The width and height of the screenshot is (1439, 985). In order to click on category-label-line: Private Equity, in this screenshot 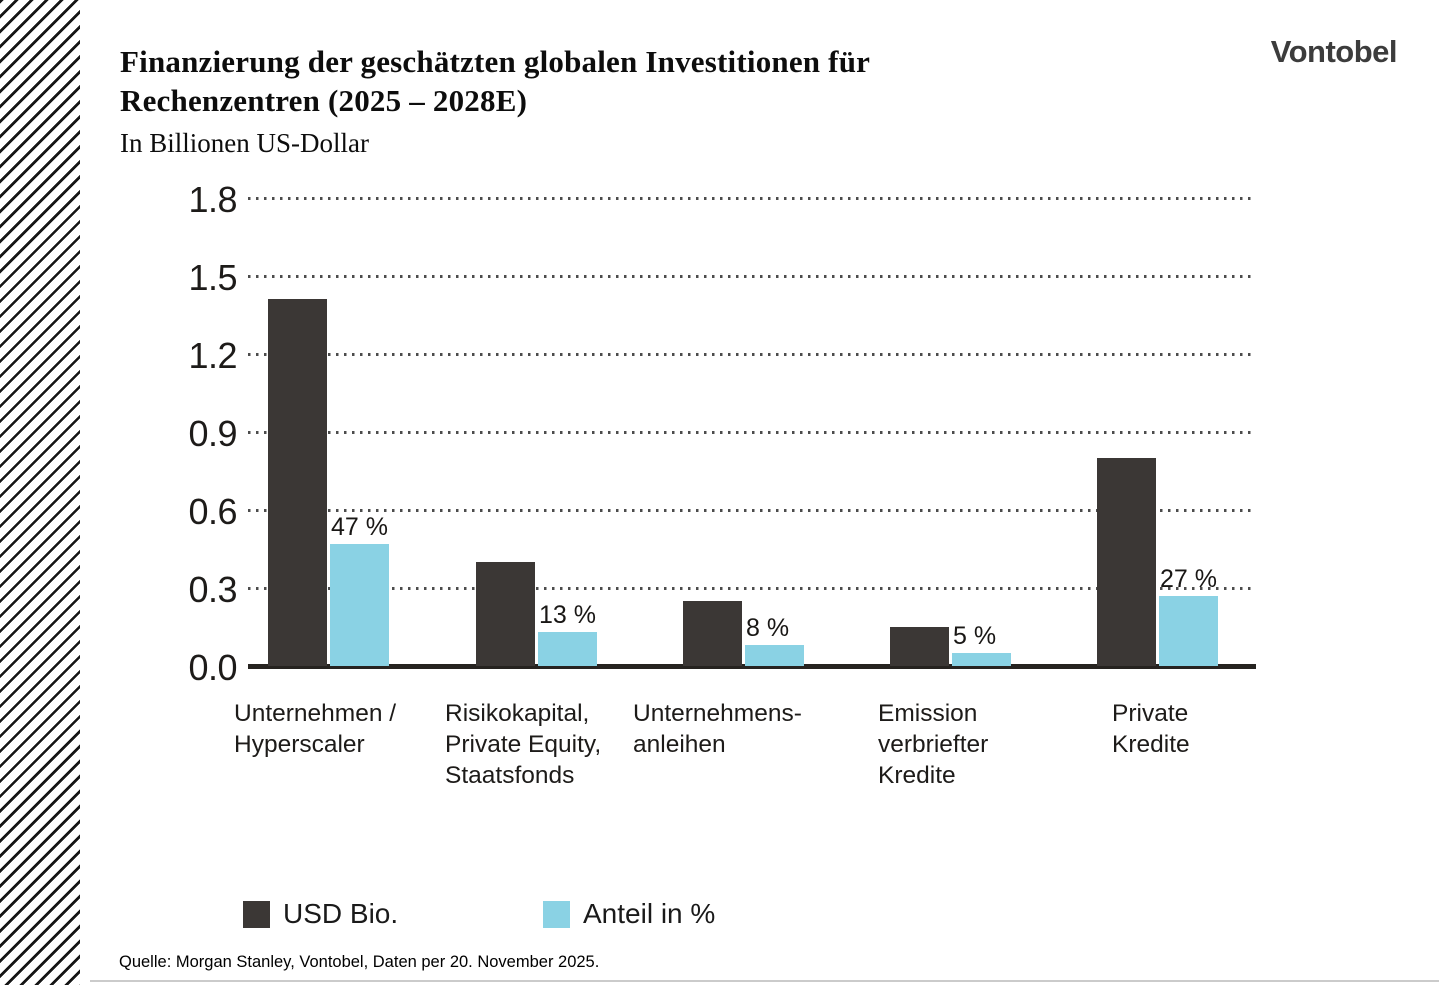, I will do `click(523, 744)`.